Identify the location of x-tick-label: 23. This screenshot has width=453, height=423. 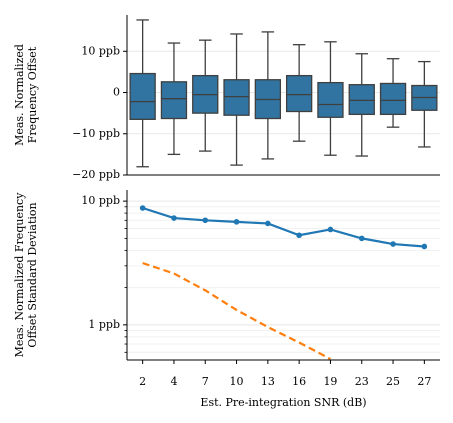
(362, 381).